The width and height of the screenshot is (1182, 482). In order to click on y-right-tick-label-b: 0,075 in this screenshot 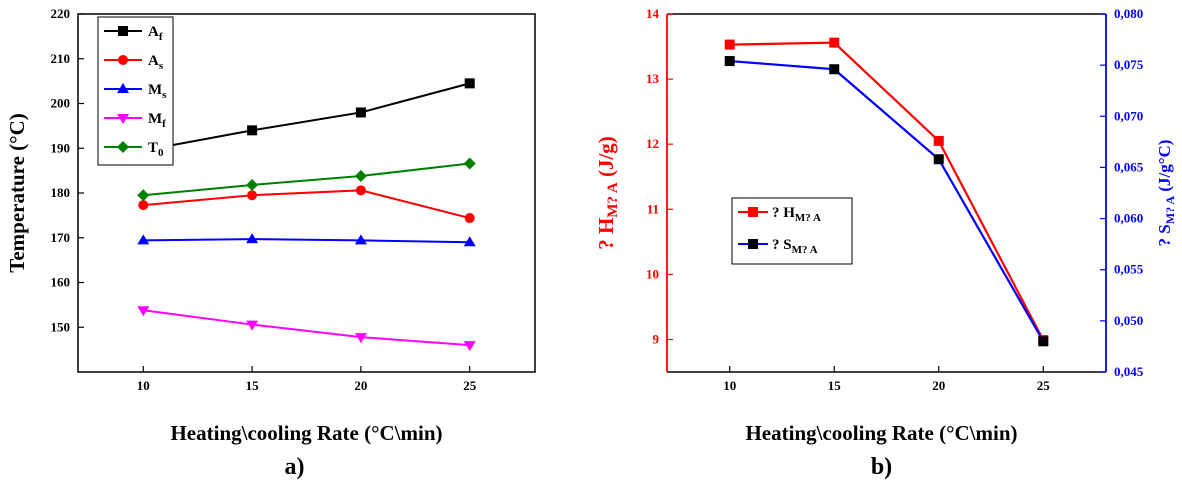, I will do `click(1129, 64)`.